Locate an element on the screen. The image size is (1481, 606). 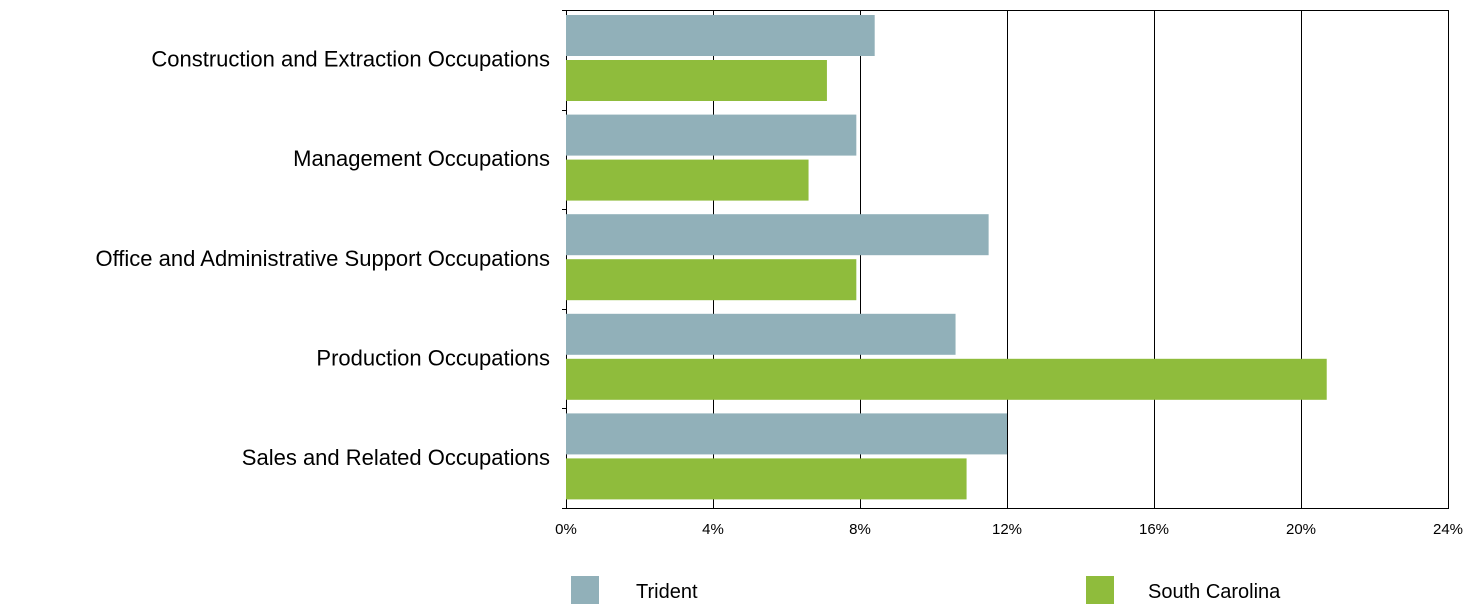
x-tick-labels: 0% 4% 8% 12% 16% 20% 24% is located at coordinates (1009, 529).